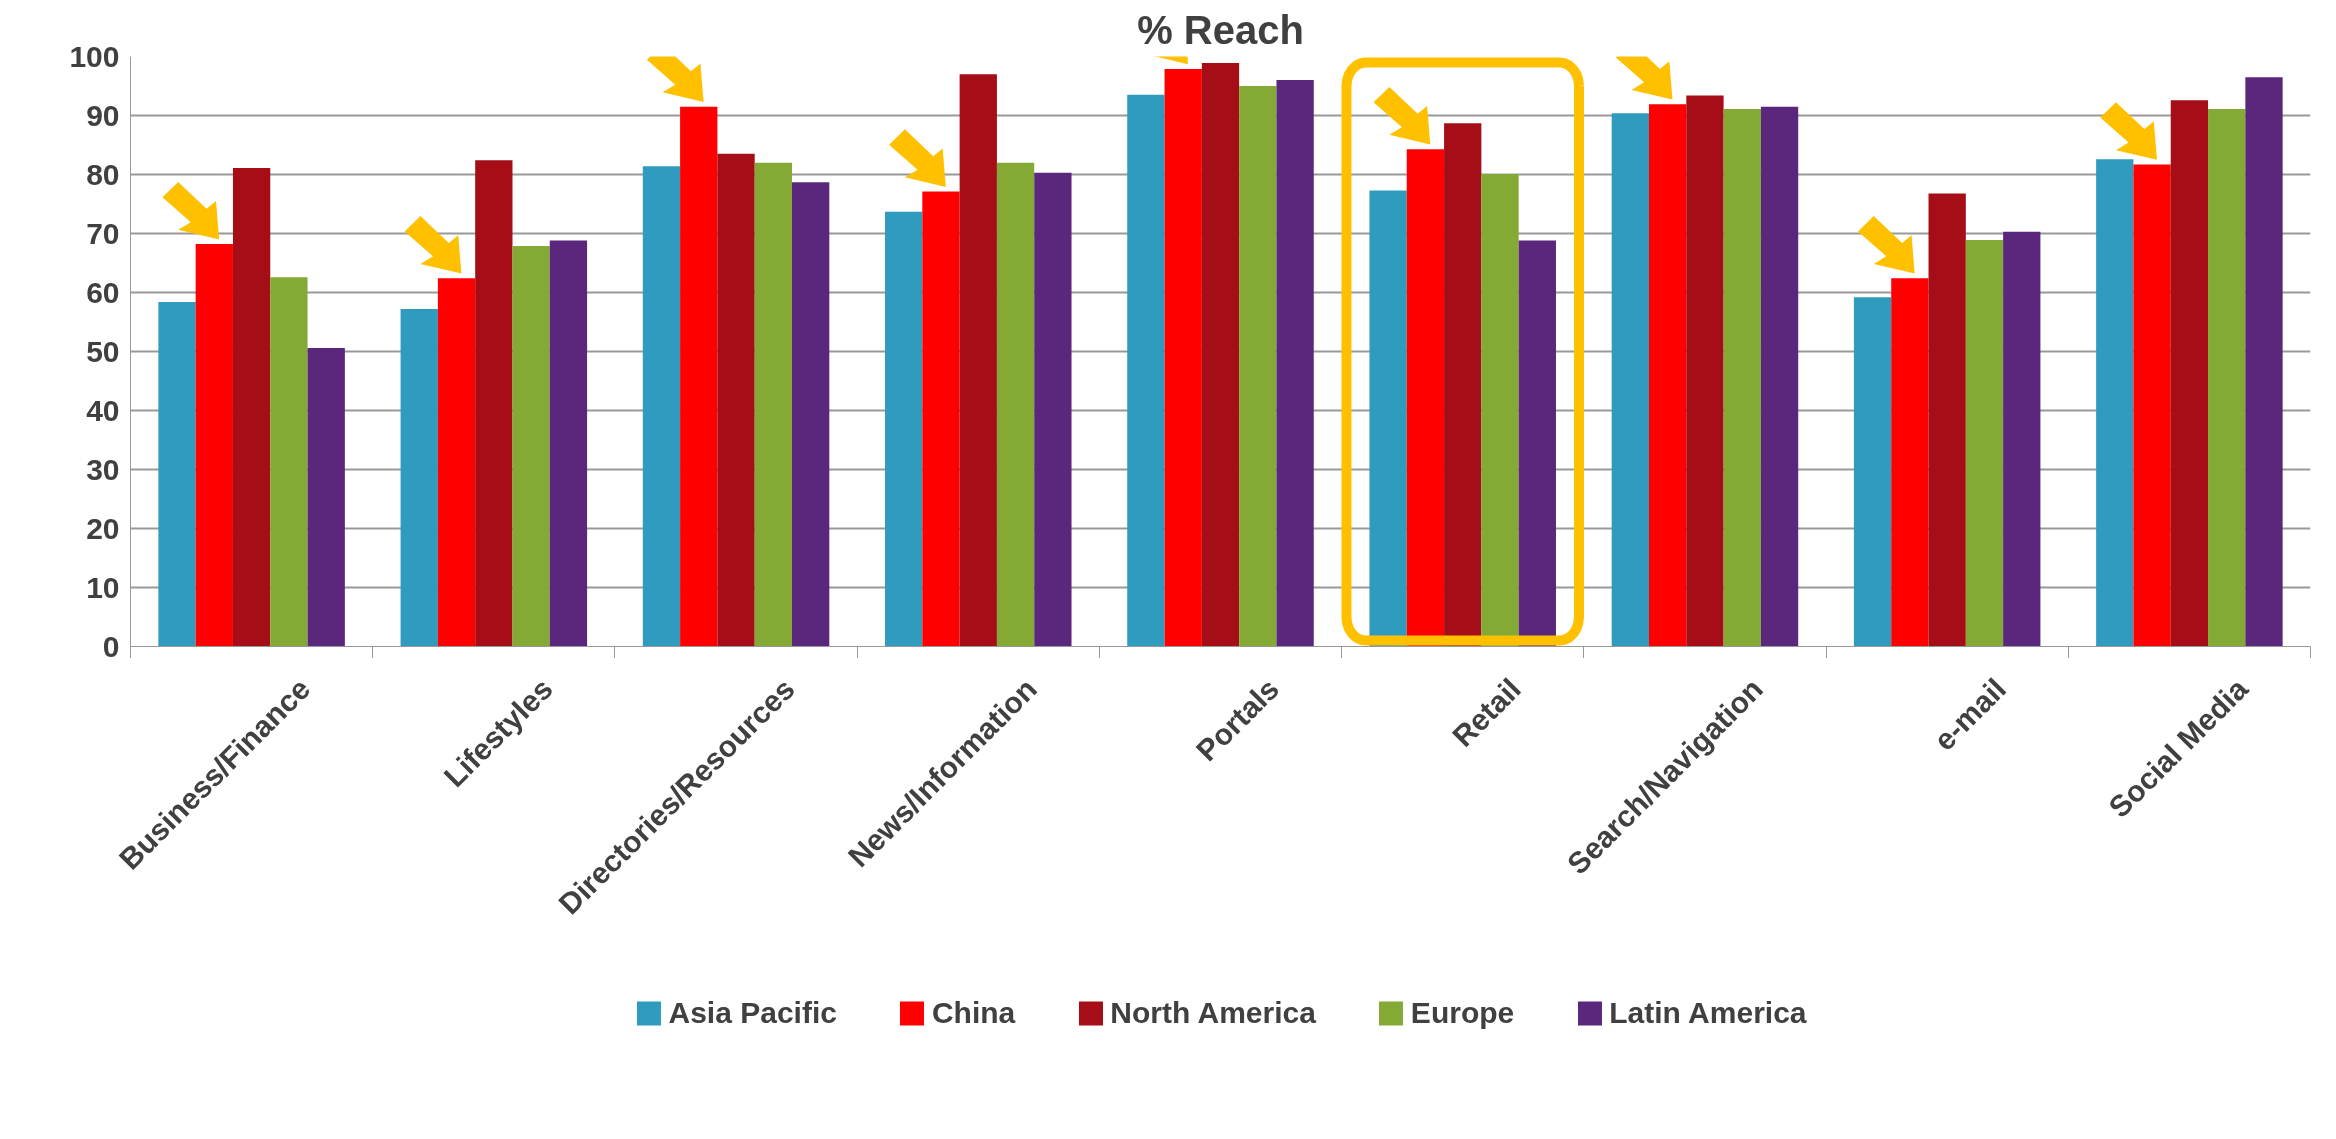 The height and width of the screenshot is (1139, 2336). I want to click on y-tick-label: 20, so click(103, 528).